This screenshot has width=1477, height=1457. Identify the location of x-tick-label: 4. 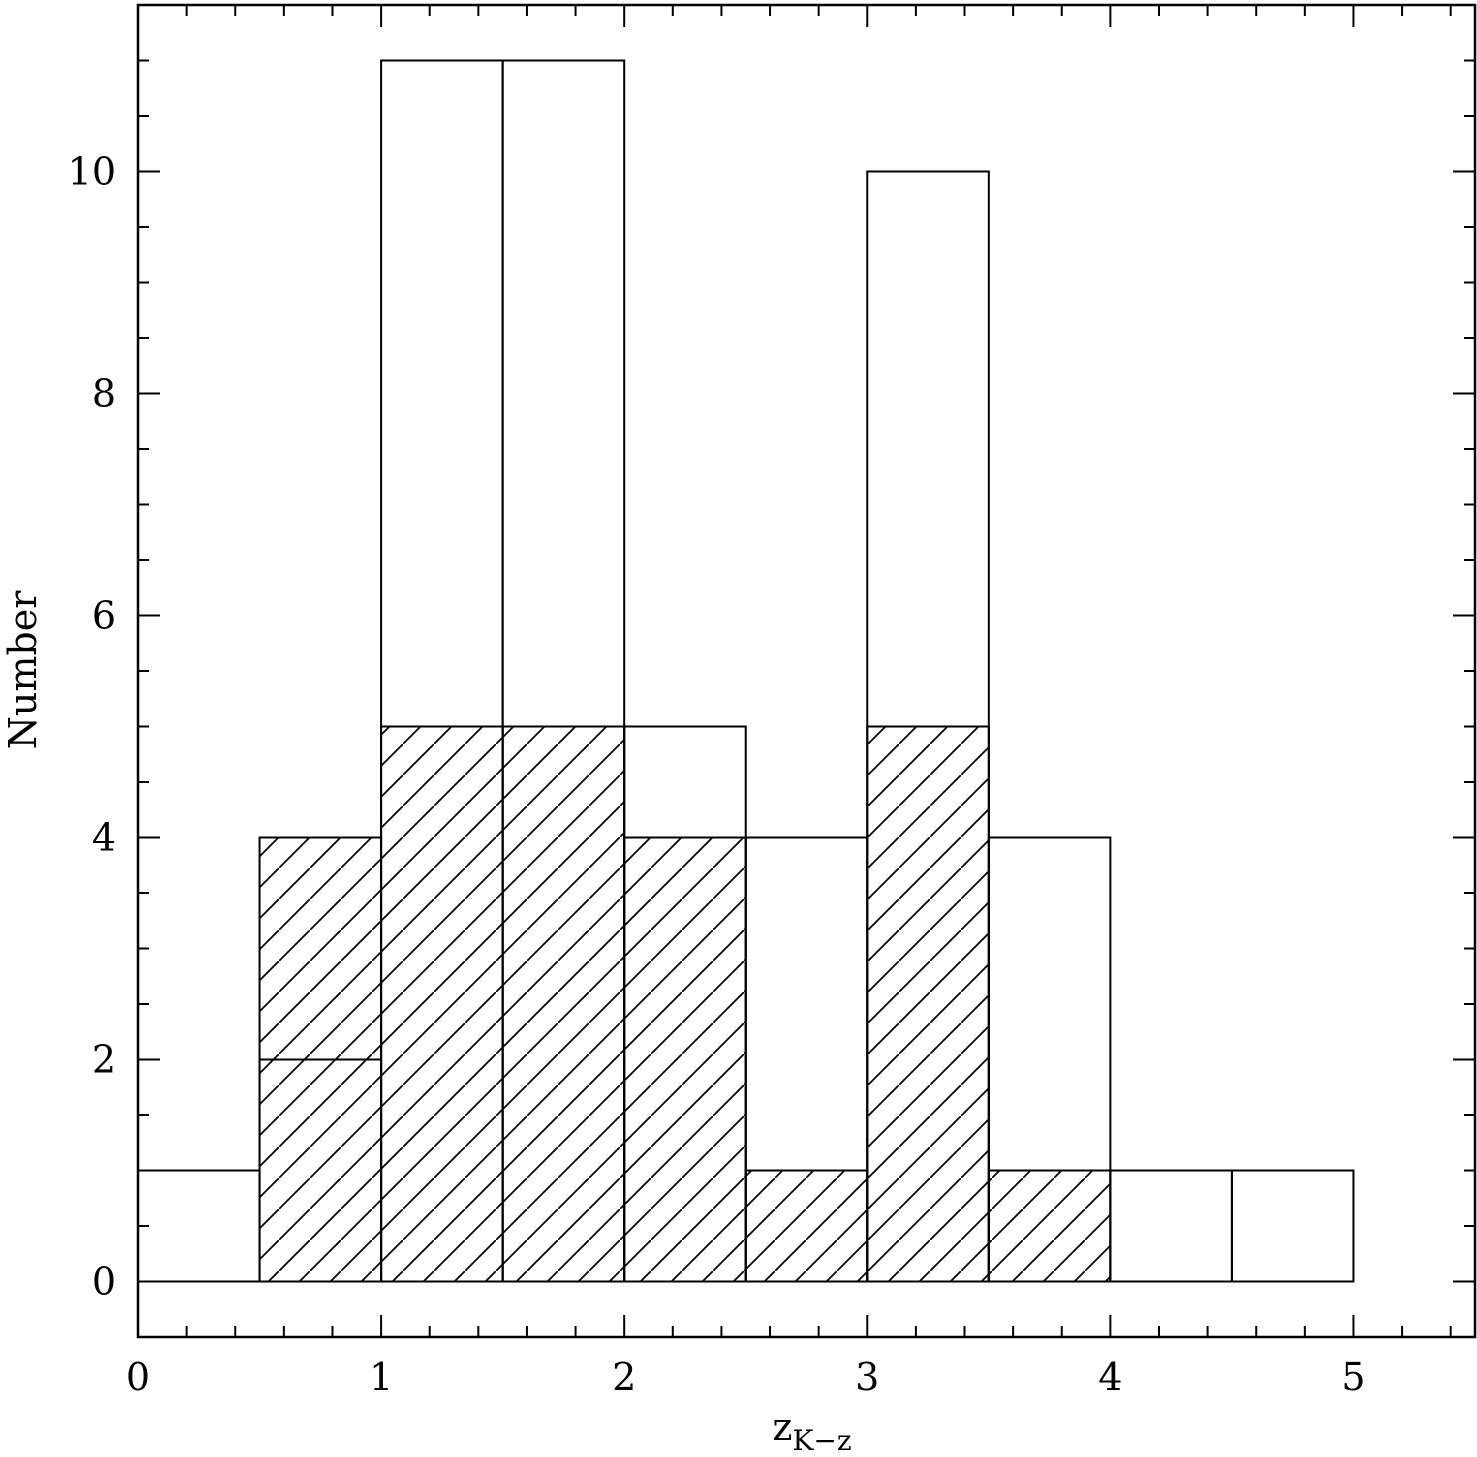
(1110, 1377).